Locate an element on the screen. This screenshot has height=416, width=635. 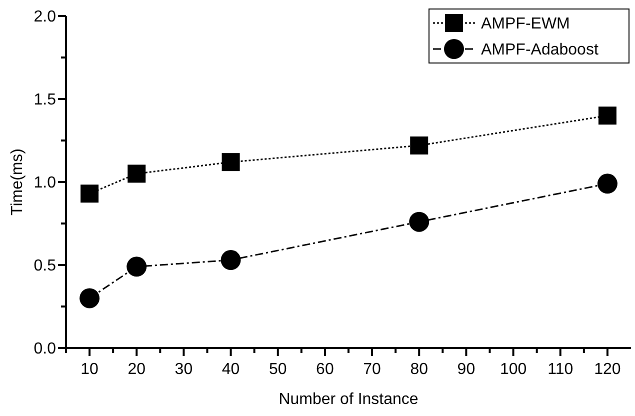
x-tick-label: 20 is located at coordinates (137, 369).